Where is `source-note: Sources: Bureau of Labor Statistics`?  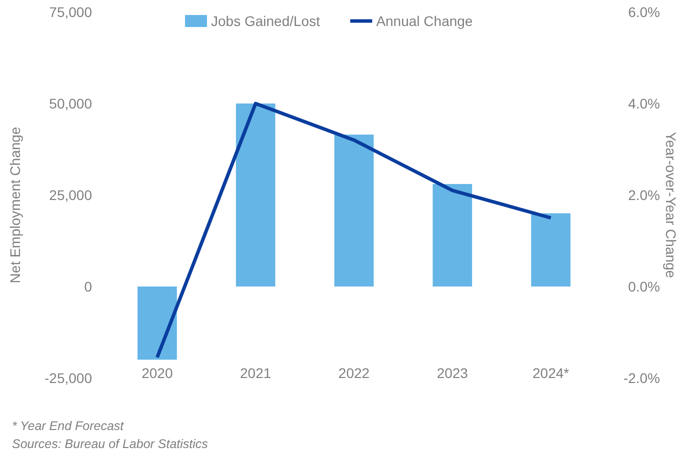
source-note: Sources: Bureau of Labor Statistics is located at coordinates (110, 444).